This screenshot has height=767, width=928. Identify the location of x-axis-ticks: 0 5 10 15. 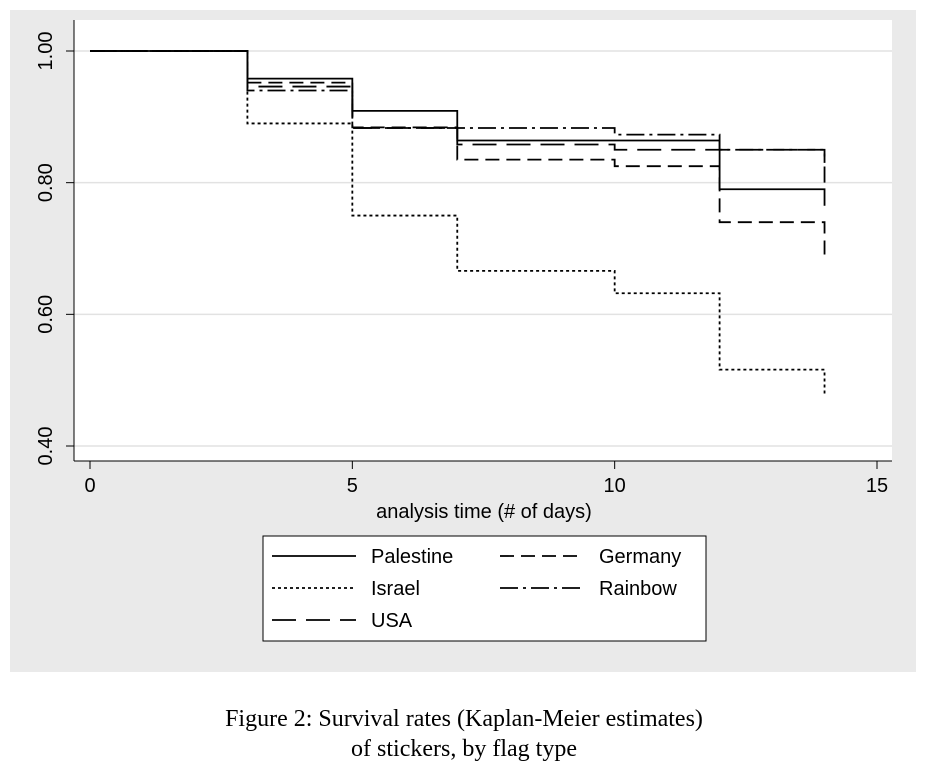
(486, 479).